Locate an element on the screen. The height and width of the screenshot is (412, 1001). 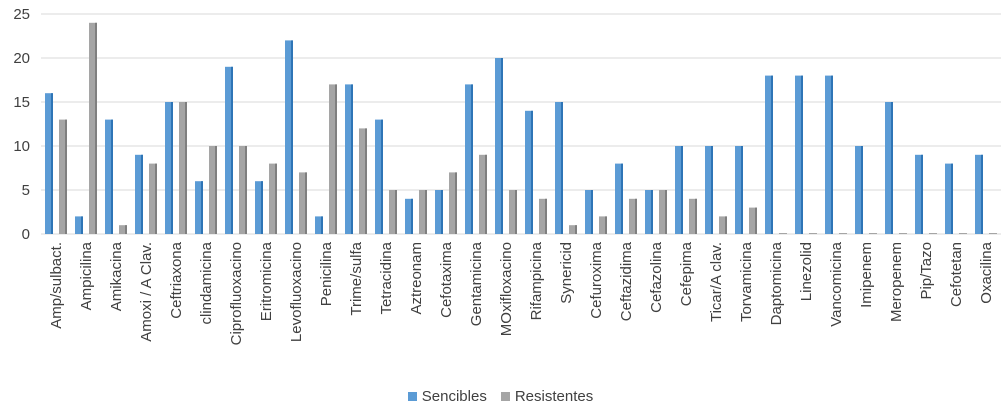
x-tick-label: Cefuroxima is located at coordinates (596, 279).